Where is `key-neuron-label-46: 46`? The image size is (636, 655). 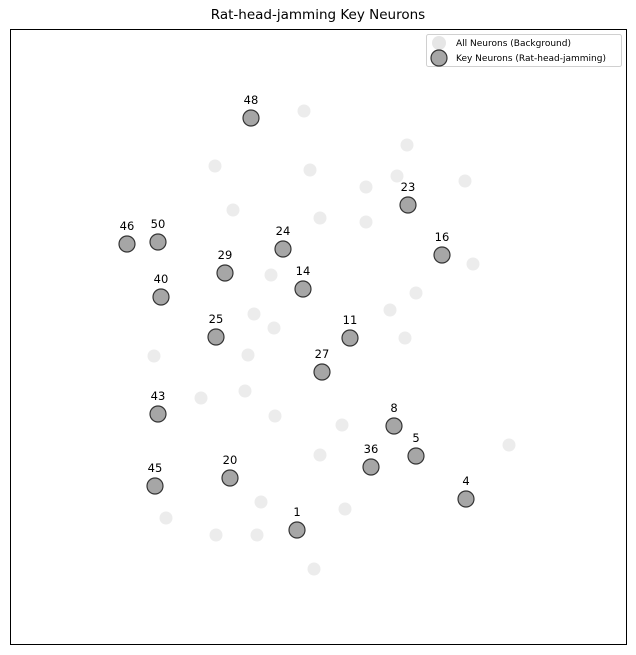
key-neuron-label-46: 46 is located at coordinates (127, 226).